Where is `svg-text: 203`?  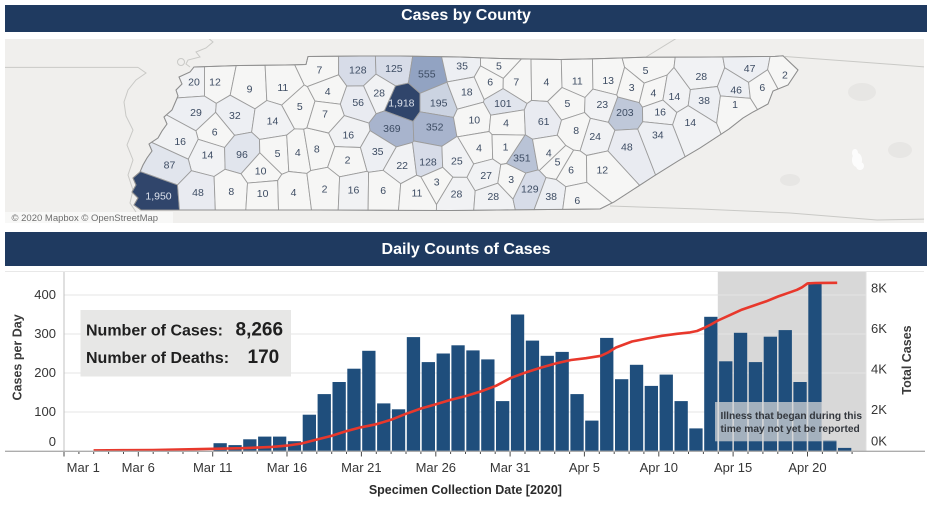
svg-text: 203 is located at coordinates (625, 113).